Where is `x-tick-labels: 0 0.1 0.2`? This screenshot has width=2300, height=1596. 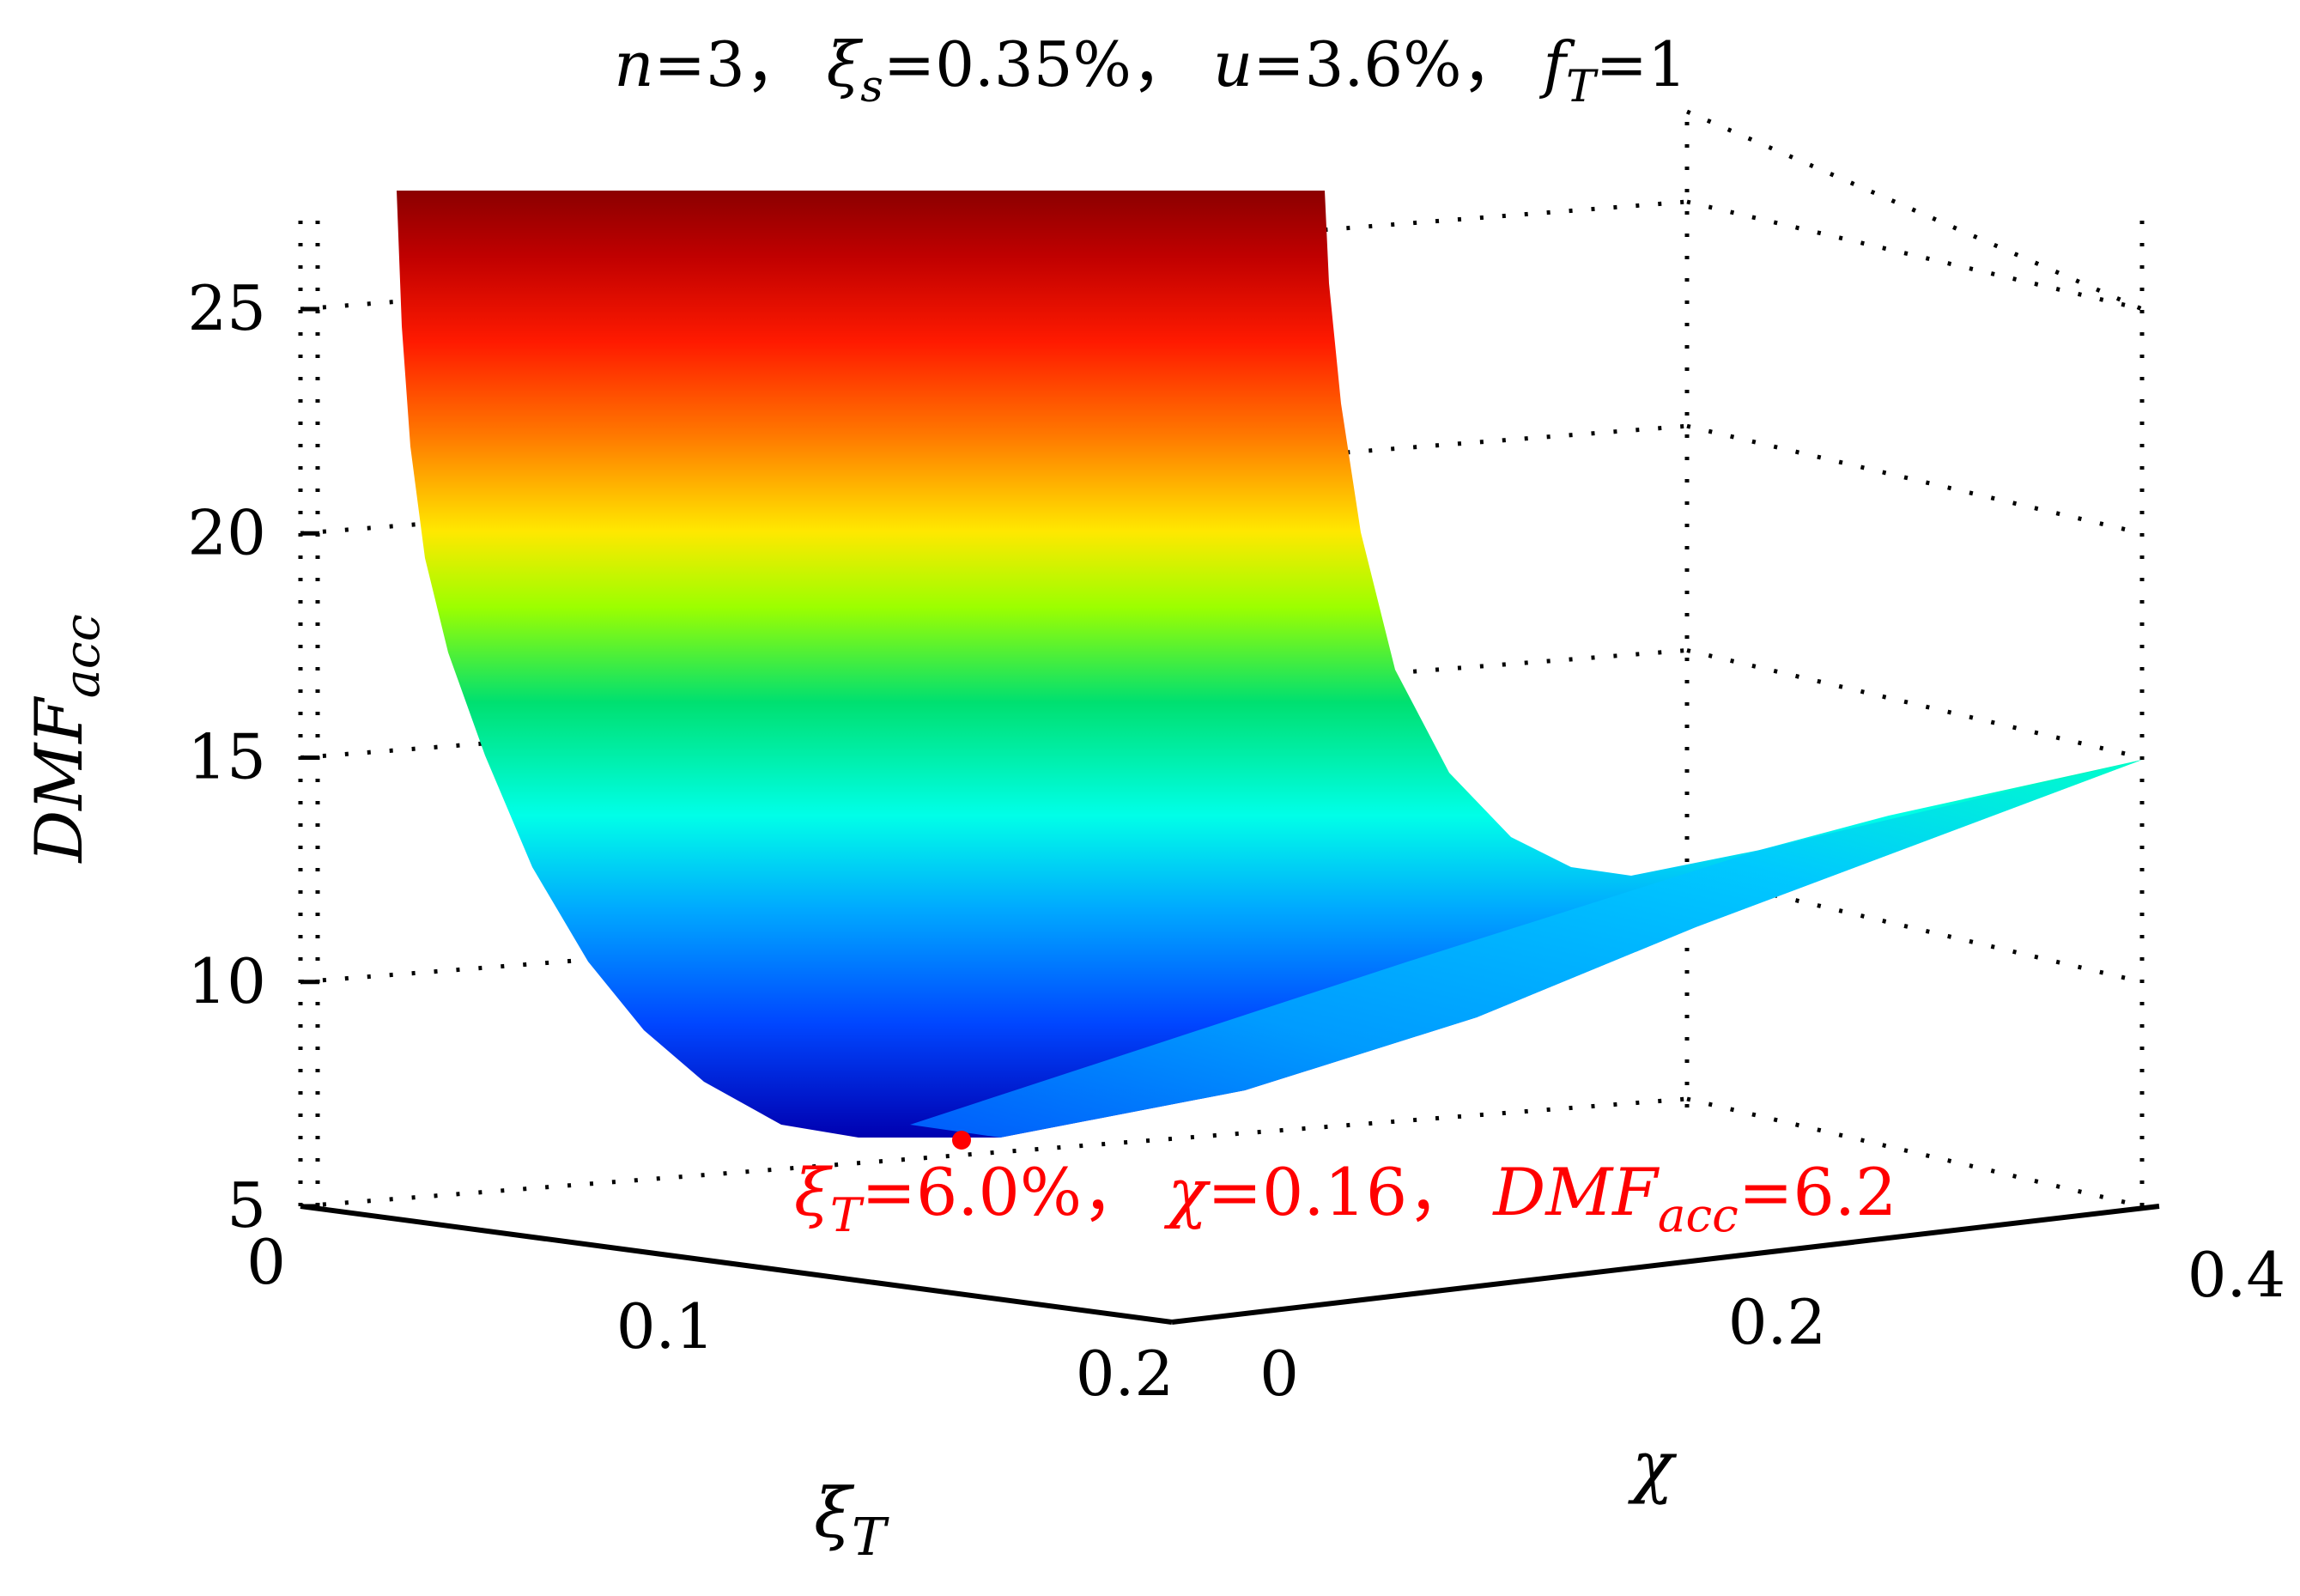 x-tick-labels: 0 0.1 0.2 is located at coordinates (710, 1318).